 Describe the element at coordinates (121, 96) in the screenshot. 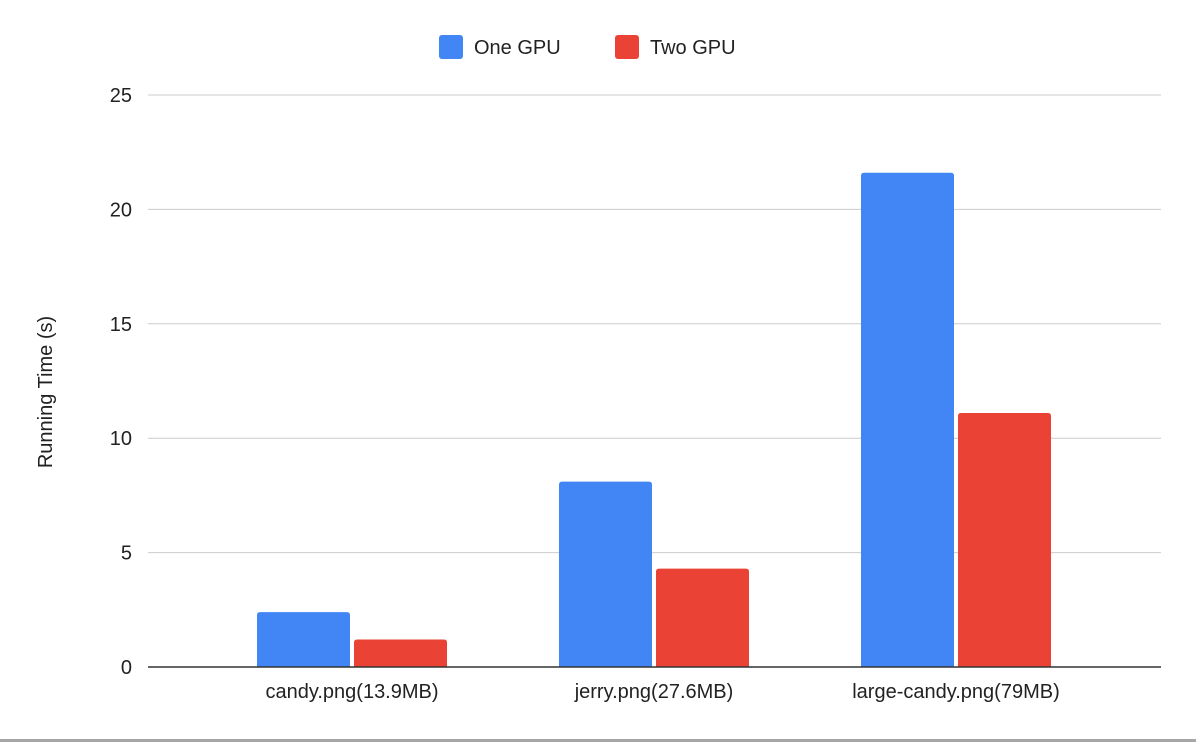

I see `y-tick-label: 25` at that location.